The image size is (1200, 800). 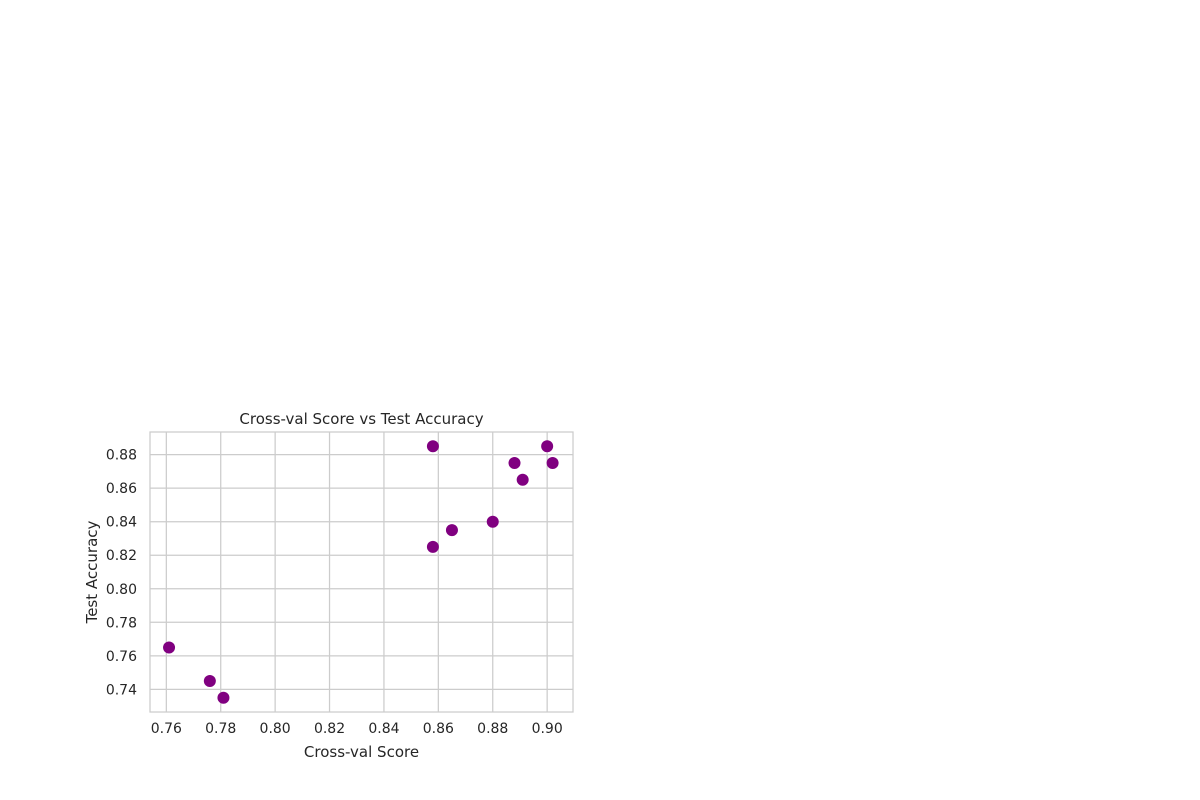 I want to click on x-tick-label: 0.88, so click(x=492, y=729).